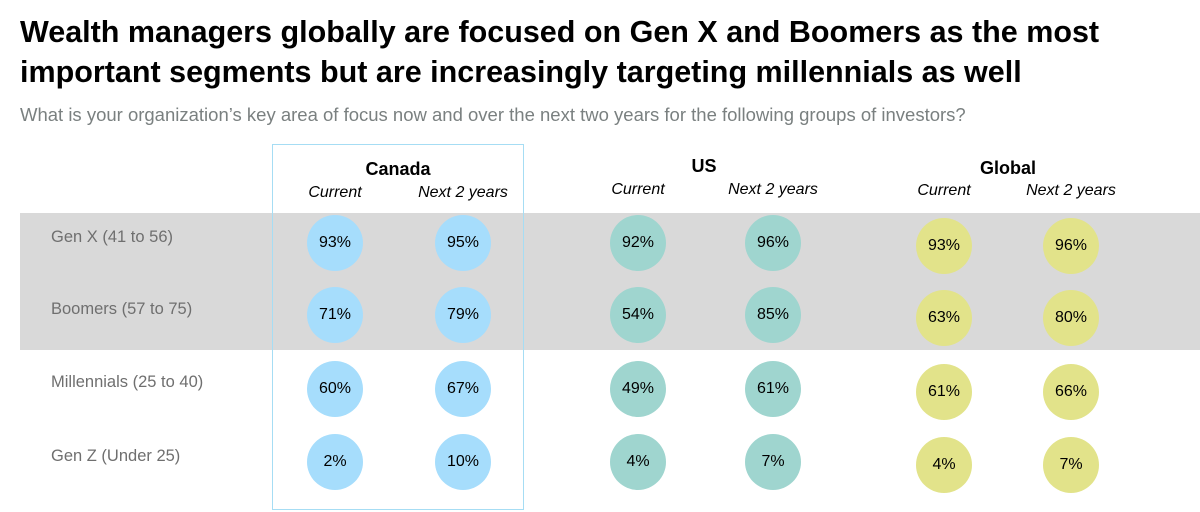 Image resolution: width=1200 pixels, height=512 pixels. Describe the element at coordinates (112, 237) in the screenshot. I see `row-label-gen-x-41-to-56: Gen X (41 to 56)` at that location.